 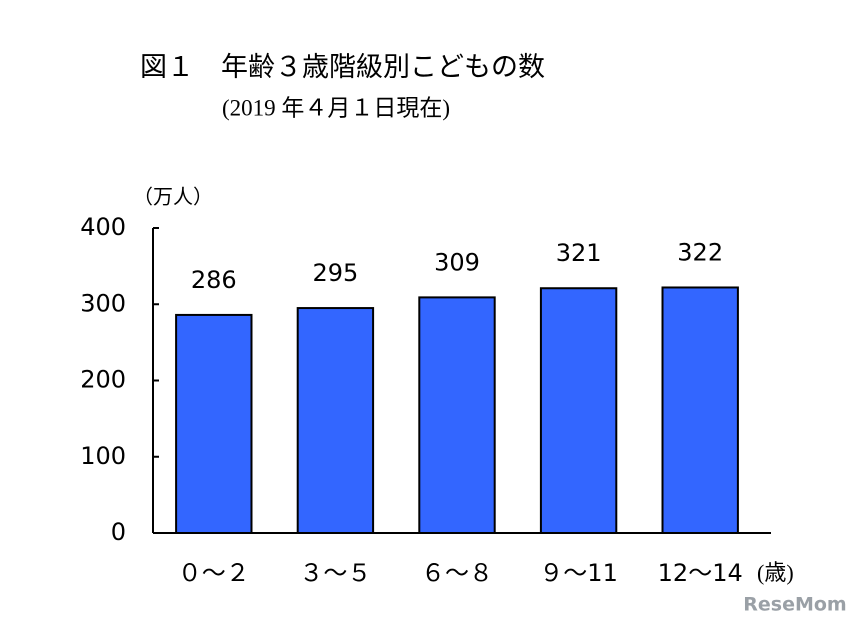 I want to click on watermark: ReseMom, so click(x=794, y=605).